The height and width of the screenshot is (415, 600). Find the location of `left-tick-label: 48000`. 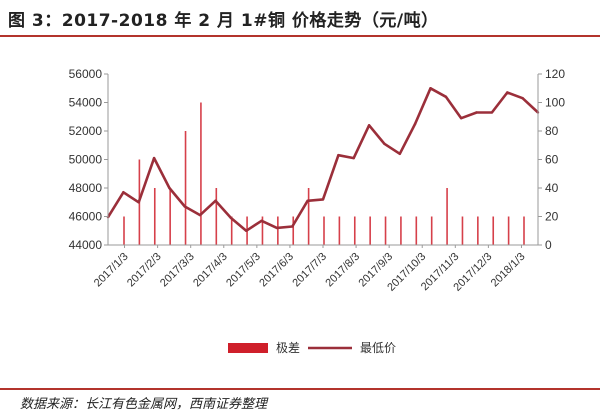

left-tick-label: 48000 is located at coordinates (86, 188).